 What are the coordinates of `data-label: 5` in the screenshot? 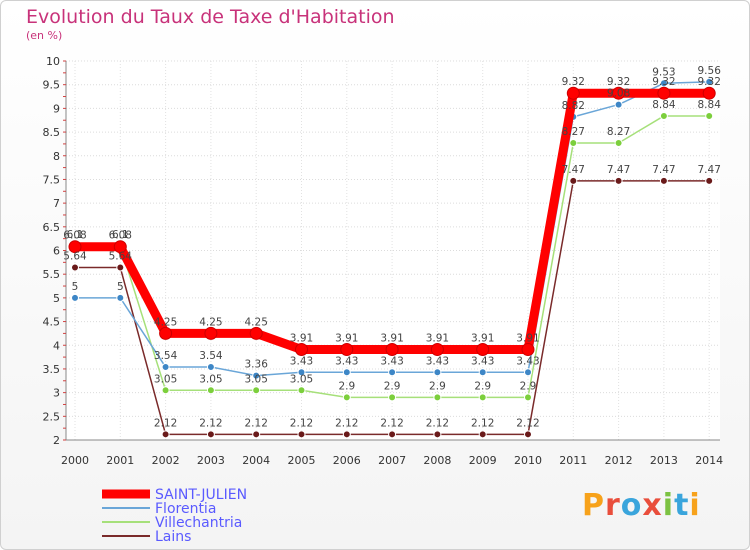 It's located at (120, 287).